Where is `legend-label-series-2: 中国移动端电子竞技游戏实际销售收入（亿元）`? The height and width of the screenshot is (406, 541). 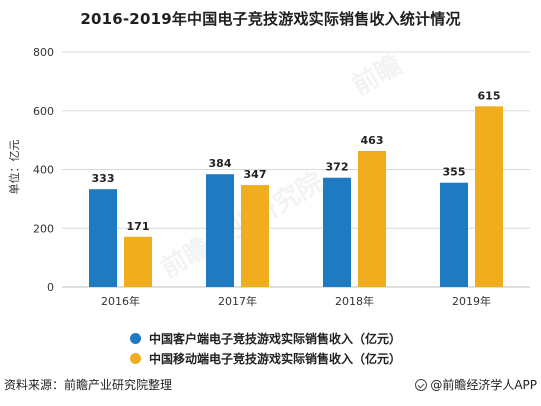 legend-label-series-2: 中国移动端电子竞技游戏实际销售收入（亿元） is located at coordinates (275, 358).